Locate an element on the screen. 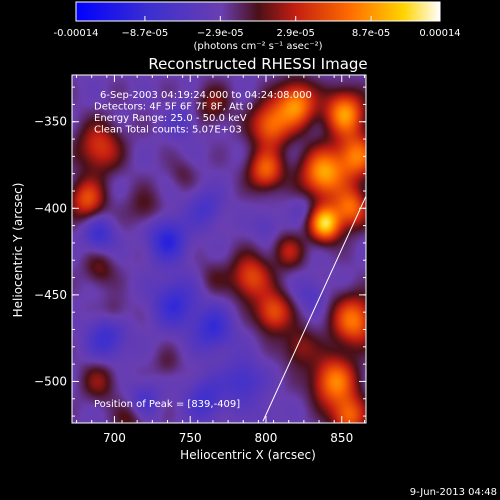 The height and width of the screenshot is (500, 500). y-axis-label: Heliocentric Y (arcsec) is located at coordinates (18, 250).